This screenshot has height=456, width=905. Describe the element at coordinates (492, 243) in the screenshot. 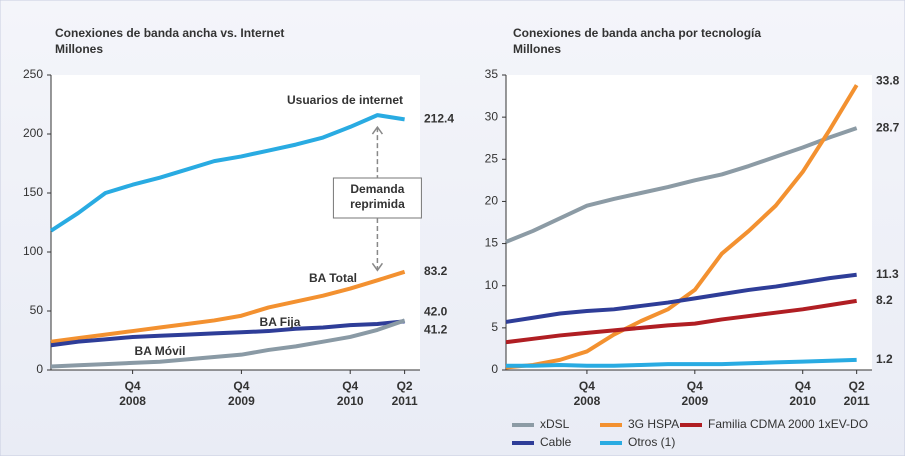

I see `y-tick-label: 15` at that location.